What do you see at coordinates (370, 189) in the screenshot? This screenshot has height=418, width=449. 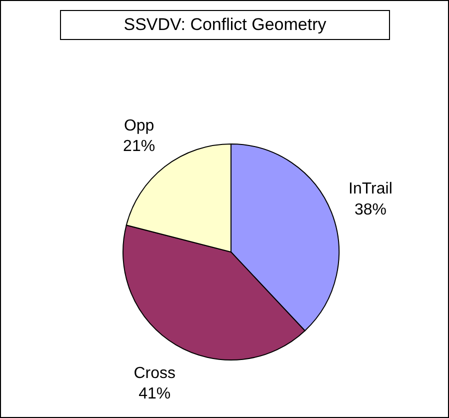 I see `slice-label: InTrail` at bounding box center [370, 189].